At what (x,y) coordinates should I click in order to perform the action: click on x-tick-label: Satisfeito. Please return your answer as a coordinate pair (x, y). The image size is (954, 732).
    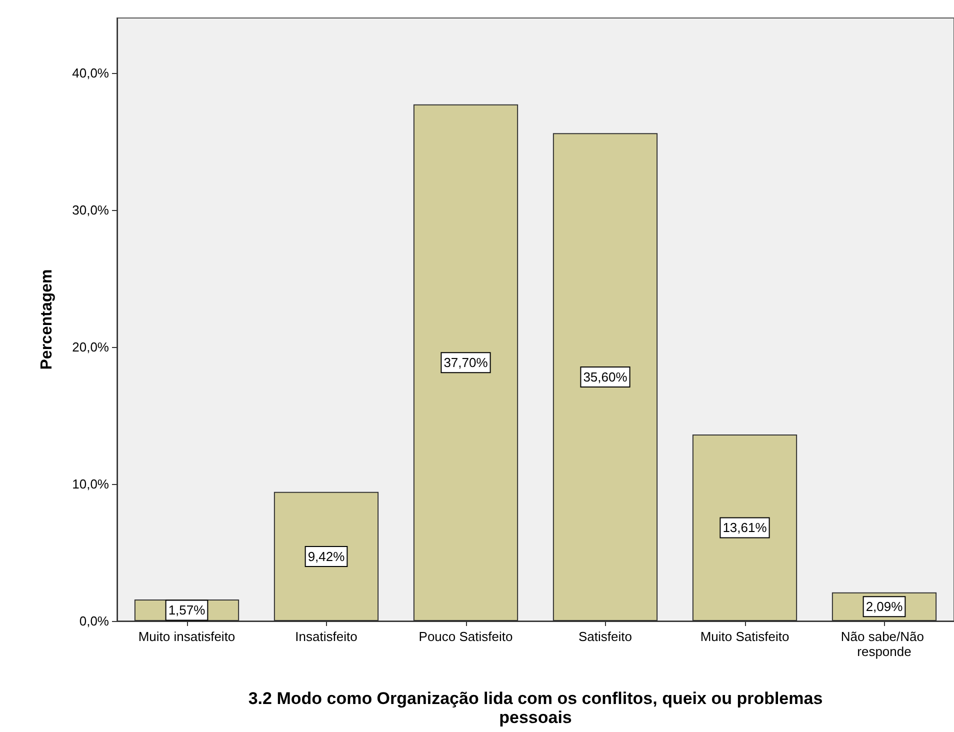
    Looking at the image, I should click on (605, 636).